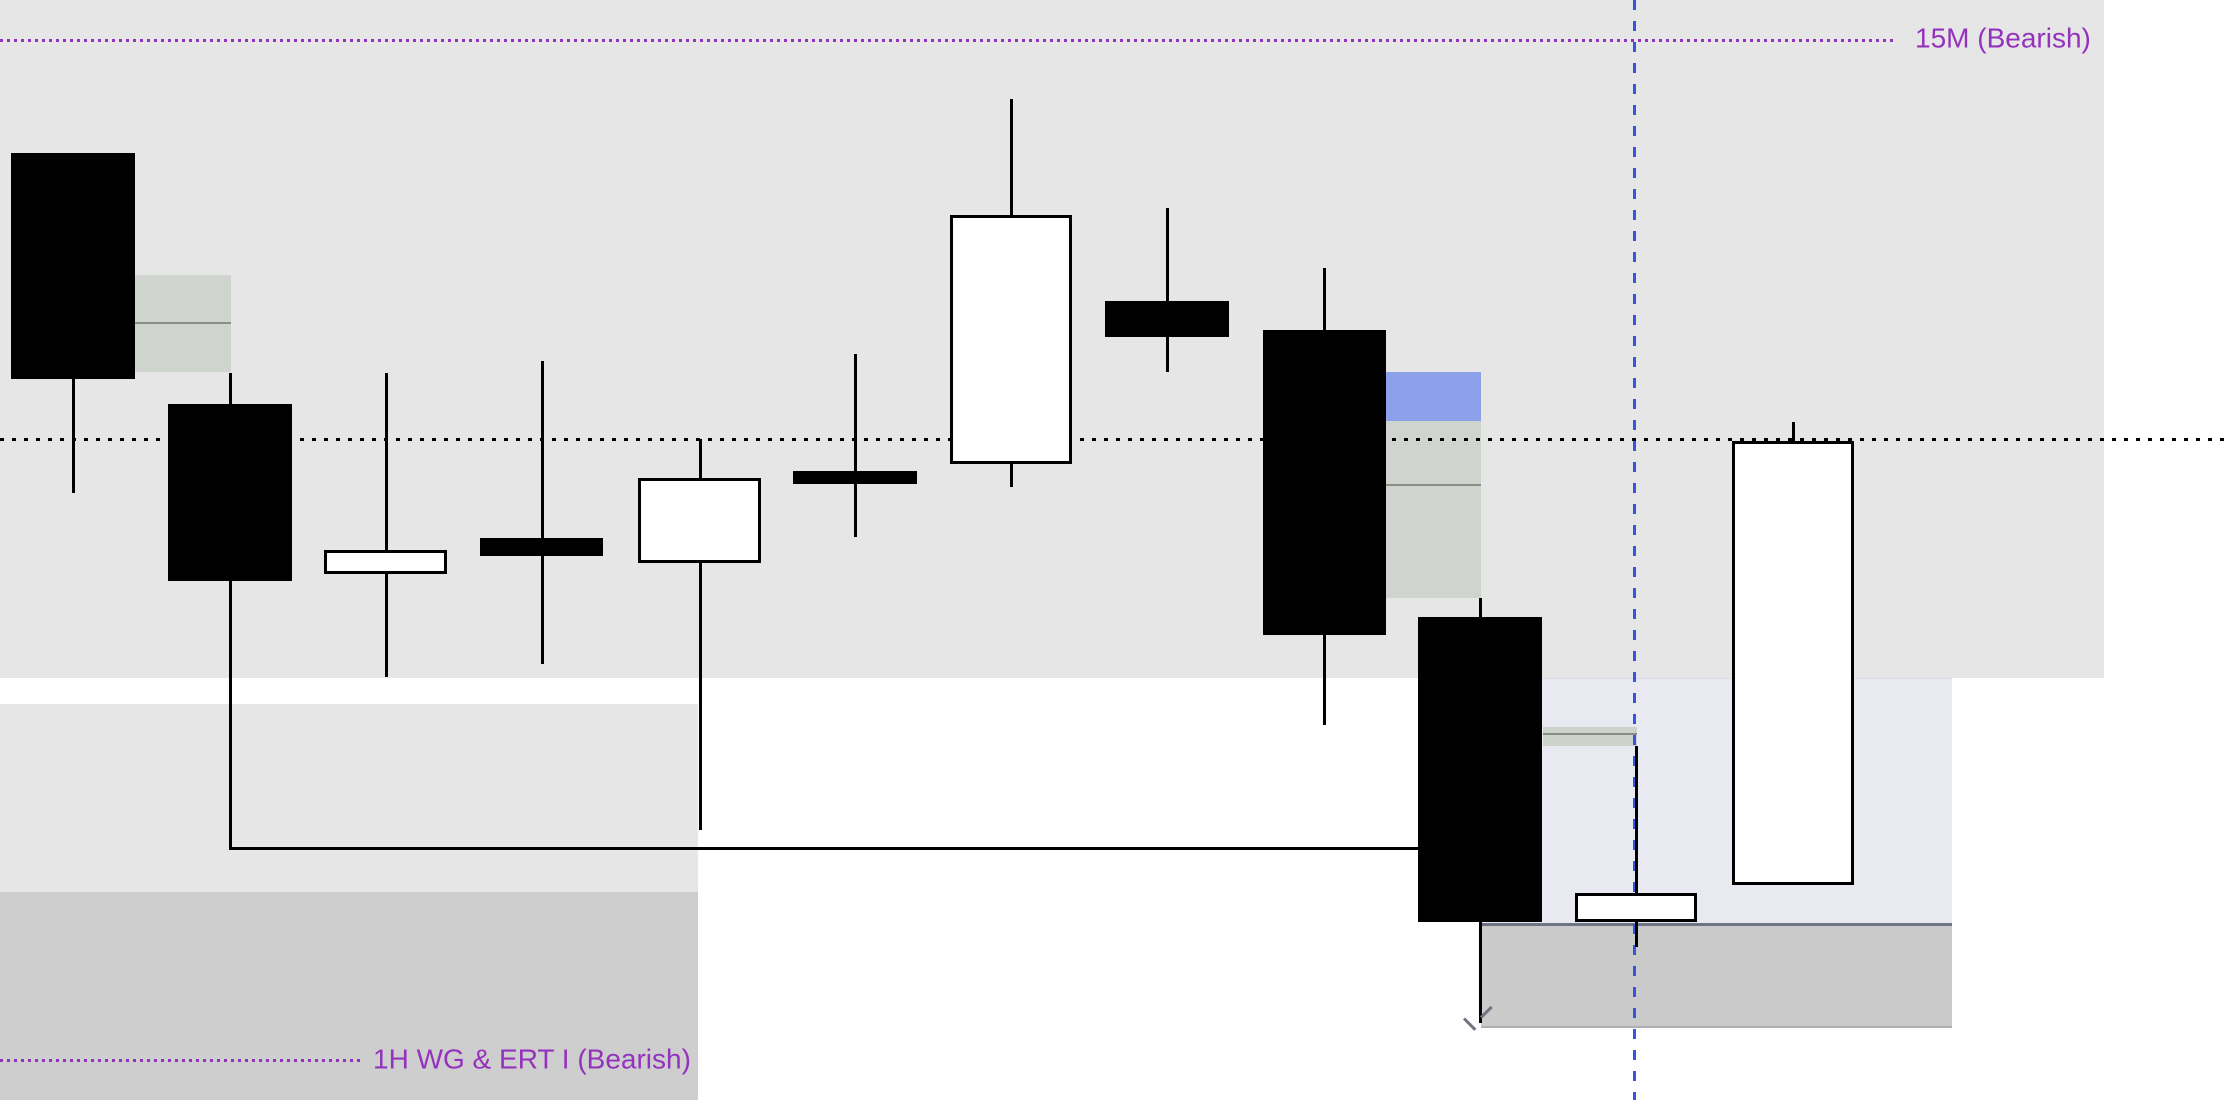 This screenshot has height=1100, width=2232. I want to click on candle-3-body, so click(385, 562).